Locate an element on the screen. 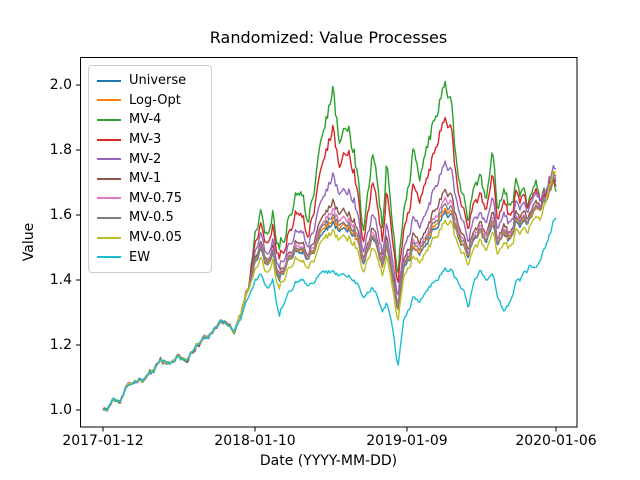 This screenshot has width=640, height=480. legend-item-MV-3: MV-3 is located at coordinates (150, 140).